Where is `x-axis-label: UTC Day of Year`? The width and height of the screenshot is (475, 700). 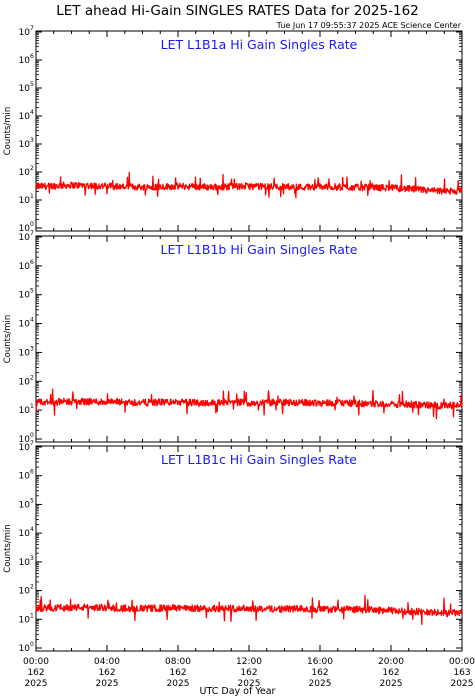 x-axis-label: UTC Day of Year is located at coordinates (237, 691).